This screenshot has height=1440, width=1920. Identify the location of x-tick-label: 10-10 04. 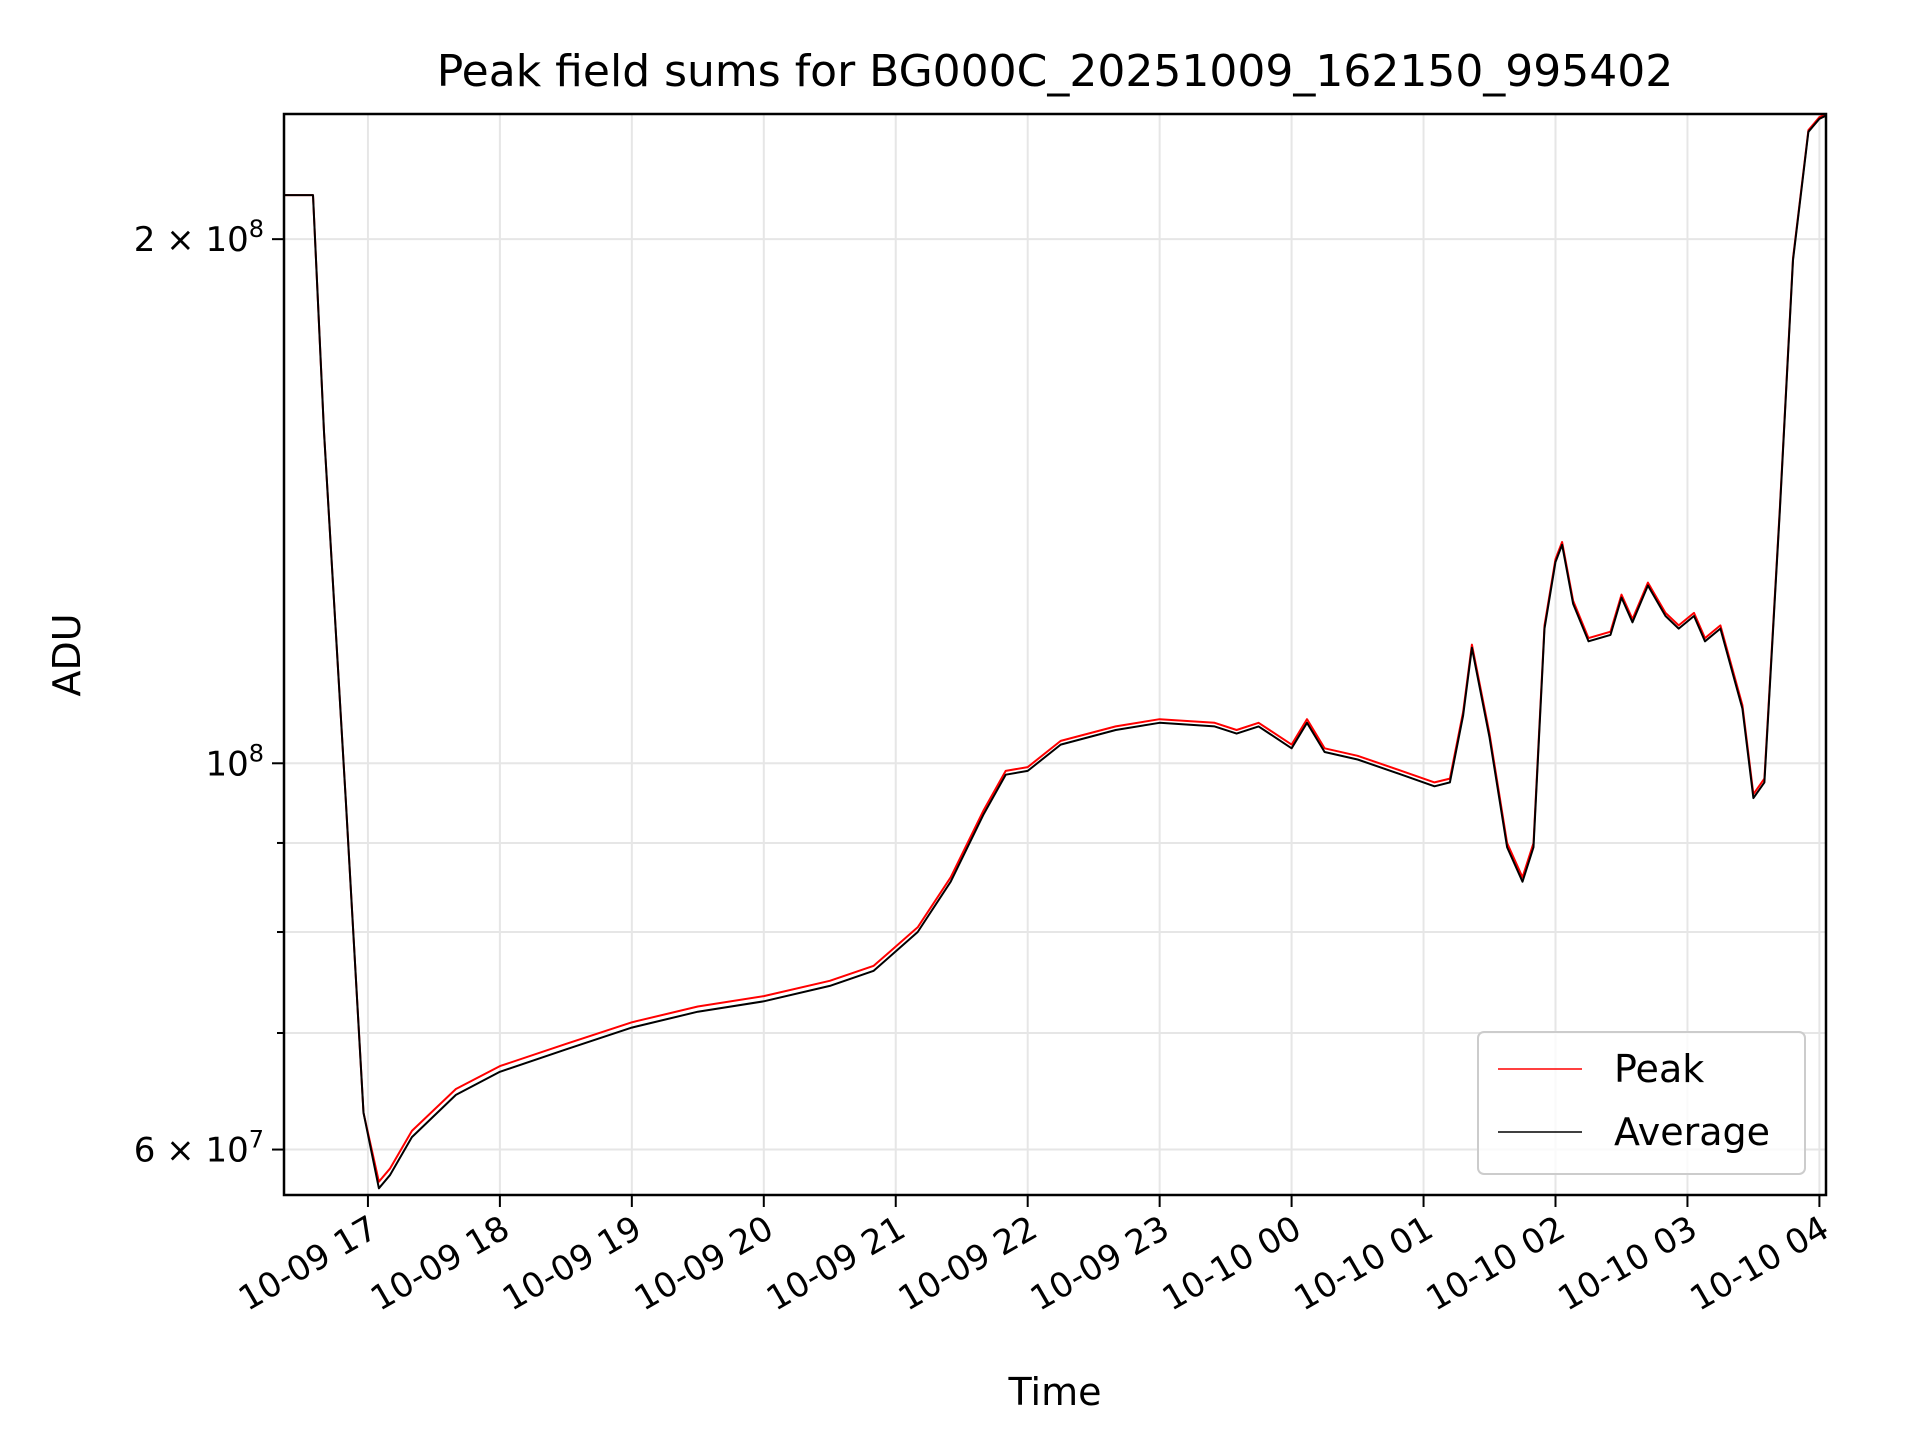
(1760, 1263).